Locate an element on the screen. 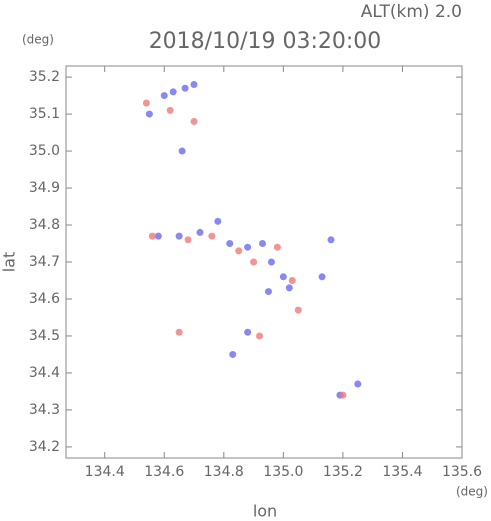 The image size is (491, 521). y-tick-label: 35.0 is located at coordinates (44, 151).